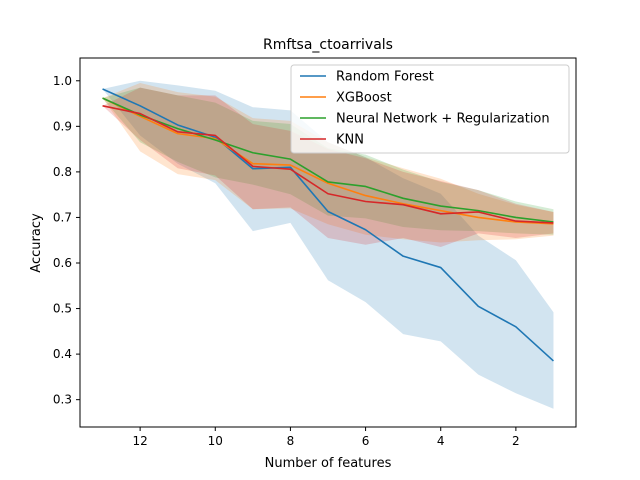  I want to click on x-tick-label: 6, so click(366, 441).